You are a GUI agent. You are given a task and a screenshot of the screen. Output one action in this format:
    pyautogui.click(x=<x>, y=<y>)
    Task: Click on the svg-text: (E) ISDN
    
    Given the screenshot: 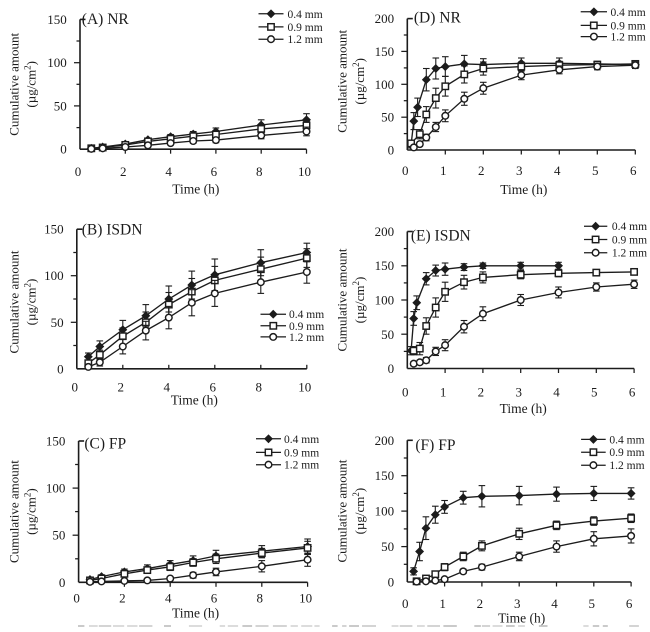 What is the action you would take?
    pyautogui.click(x=441, y=236)
    